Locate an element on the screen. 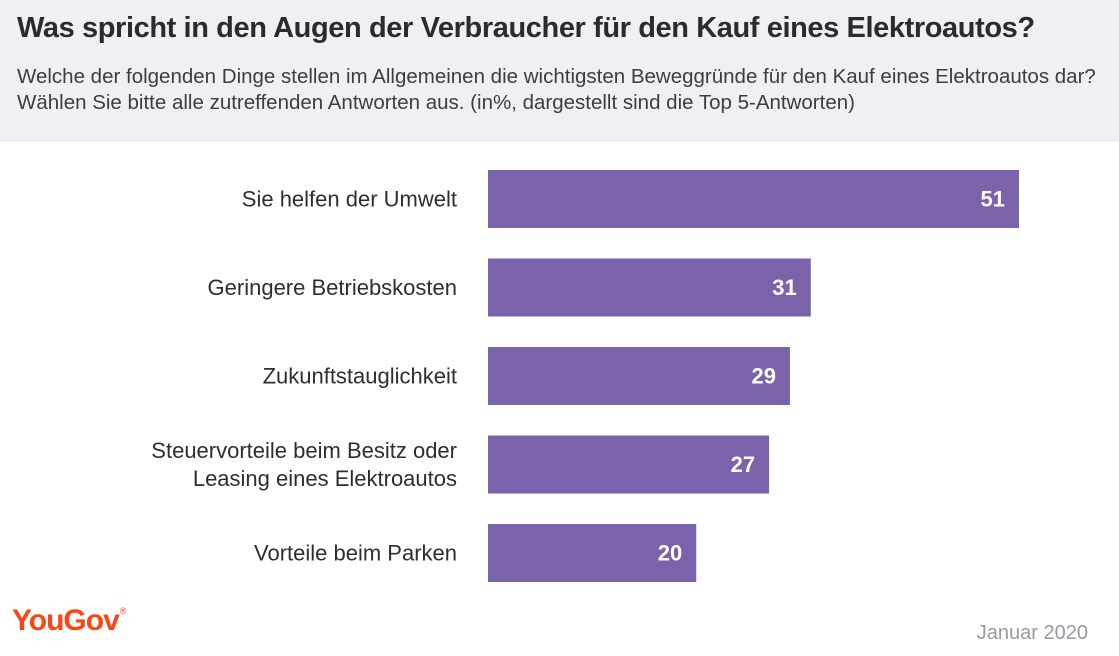  registered-mark: ® is located at coordinates (123, 611).